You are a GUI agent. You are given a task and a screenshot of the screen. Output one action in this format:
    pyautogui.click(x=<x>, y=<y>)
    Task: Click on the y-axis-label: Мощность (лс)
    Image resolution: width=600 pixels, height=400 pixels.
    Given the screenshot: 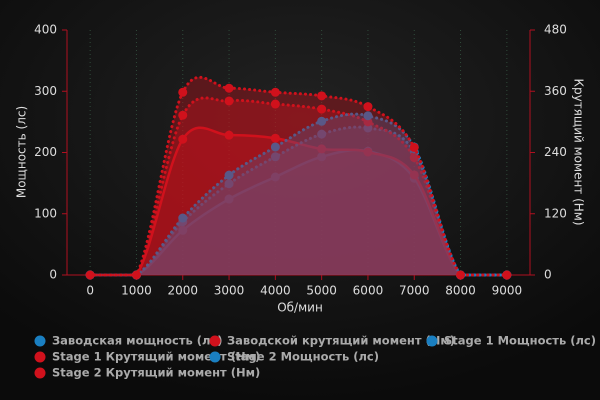 What is the action you would take?
    pyautogui.click(x=22, y=152)
    